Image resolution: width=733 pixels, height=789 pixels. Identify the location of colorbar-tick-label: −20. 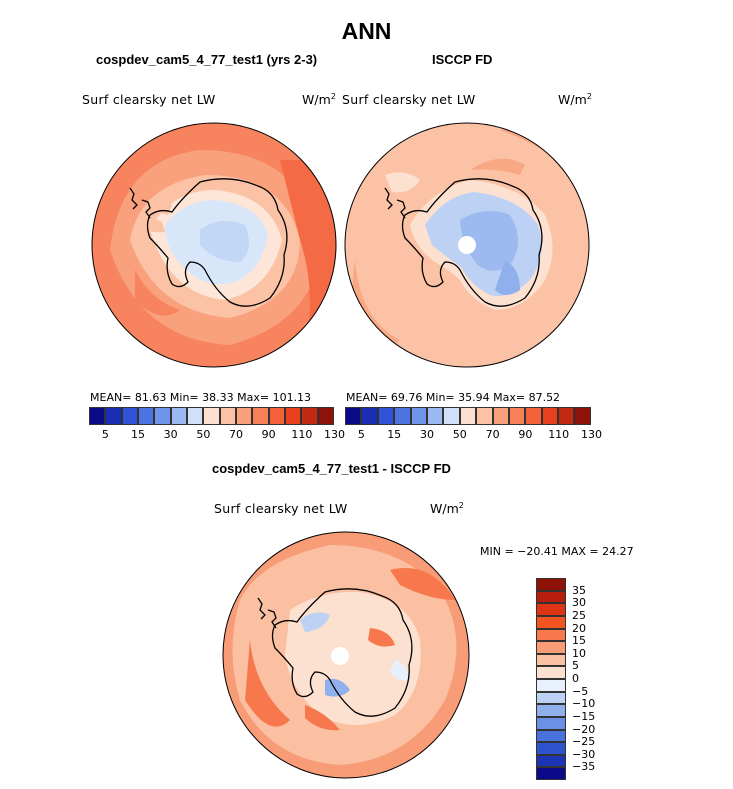
(584, 729).